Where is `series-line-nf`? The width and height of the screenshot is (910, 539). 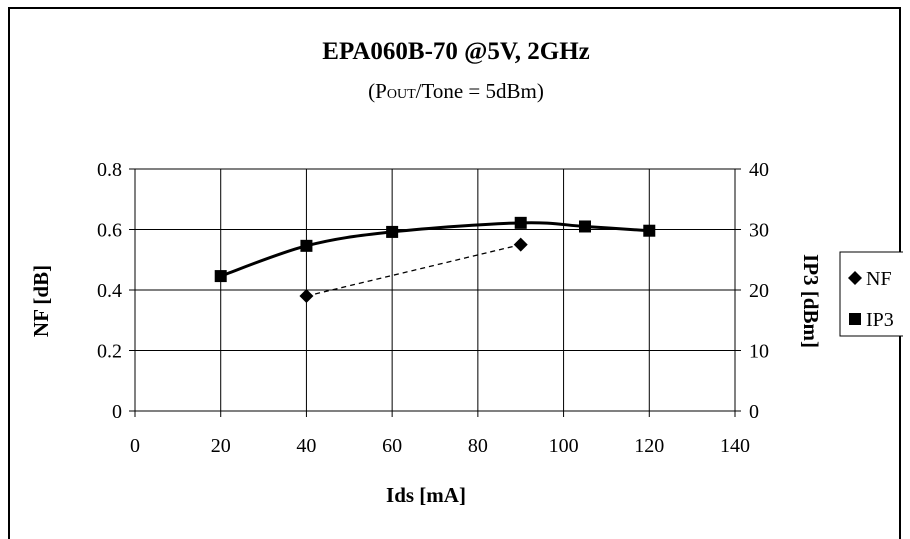 series-line-nf is located at coordinates (413, 270).